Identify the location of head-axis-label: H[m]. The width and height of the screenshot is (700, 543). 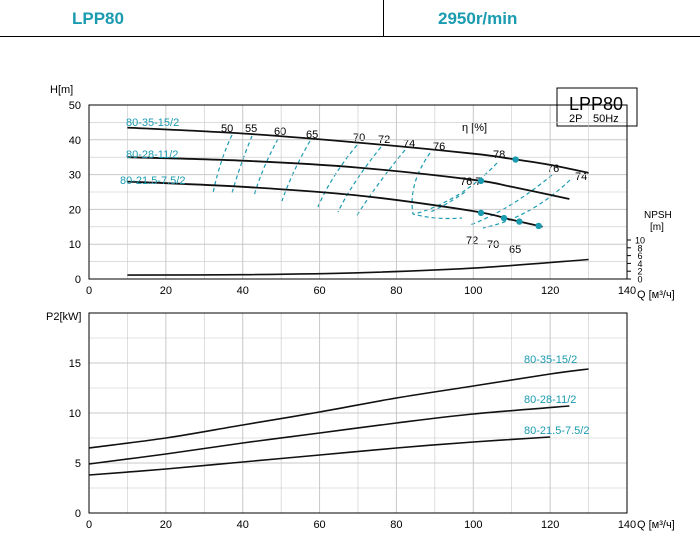
(61, 90).